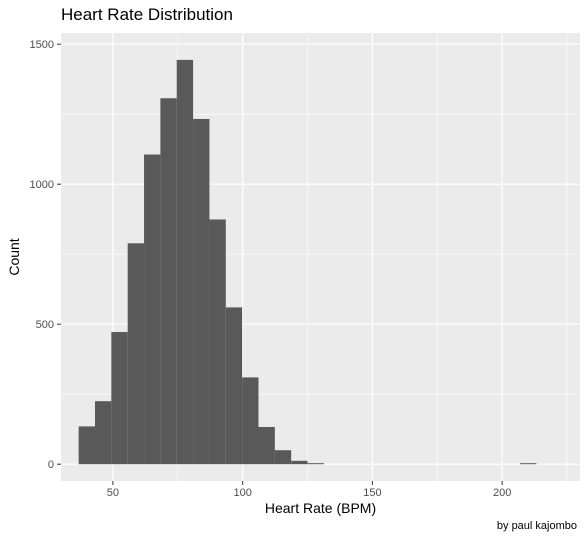 The image size is (587, 542). What do you see at coordinates (309, 490) in the screenshot?
I see `x-axis: 50 100 150 200` at bounding box center [309, 490].